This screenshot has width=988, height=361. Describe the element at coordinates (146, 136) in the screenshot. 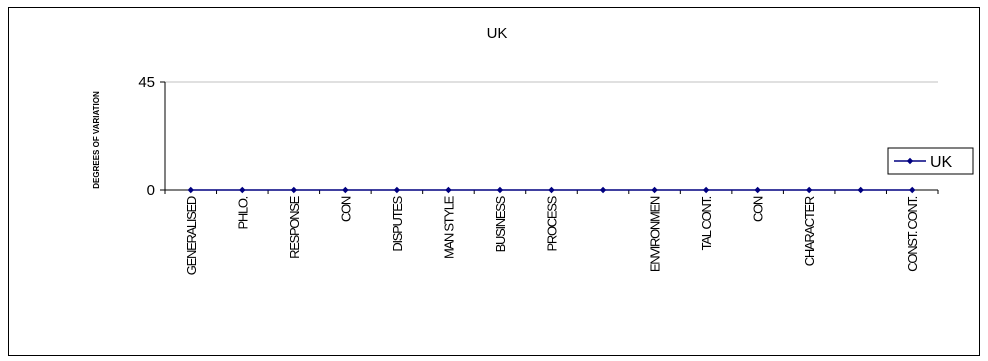

I see `y-tick-labels: 0 45` at that location.